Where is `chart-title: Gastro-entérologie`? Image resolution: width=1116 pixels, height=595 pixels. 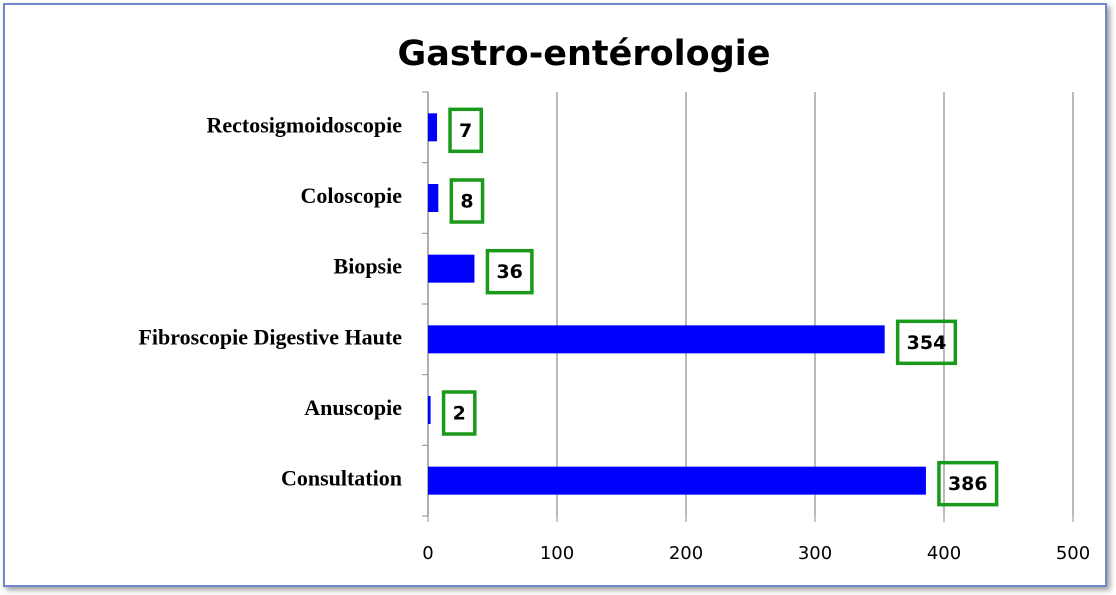 chart-title: Gastro-entérologie is located at coordinates (583, 54).